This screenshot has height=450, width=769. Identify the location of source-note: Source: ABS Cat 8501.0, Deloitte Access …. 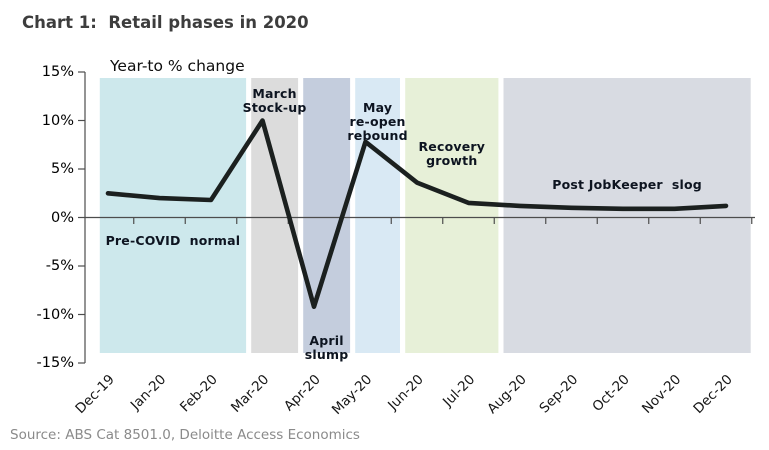
(185, 435).